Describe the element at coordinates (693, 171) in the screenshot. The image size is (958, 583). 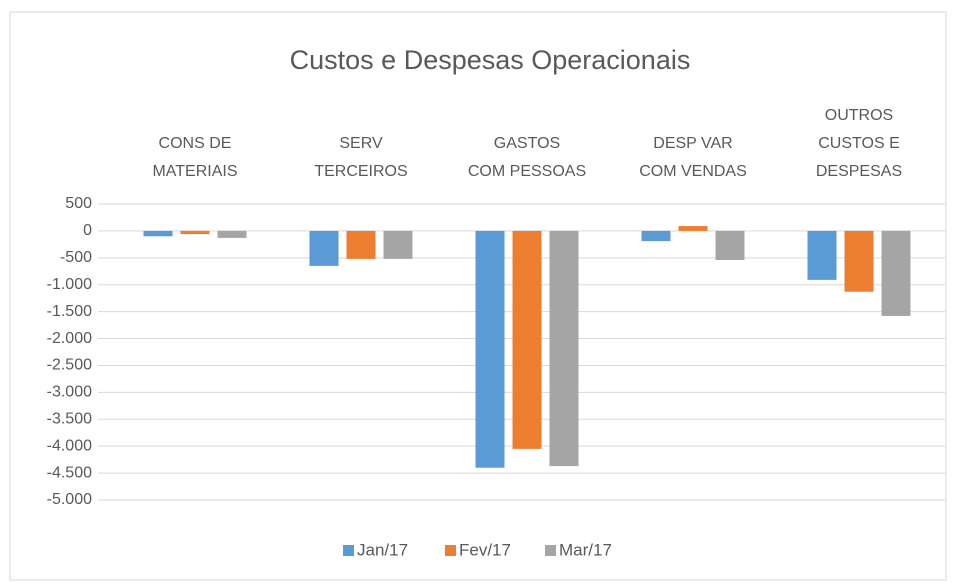
I see `x-tick-label-line: COM VENDAS` at that location.